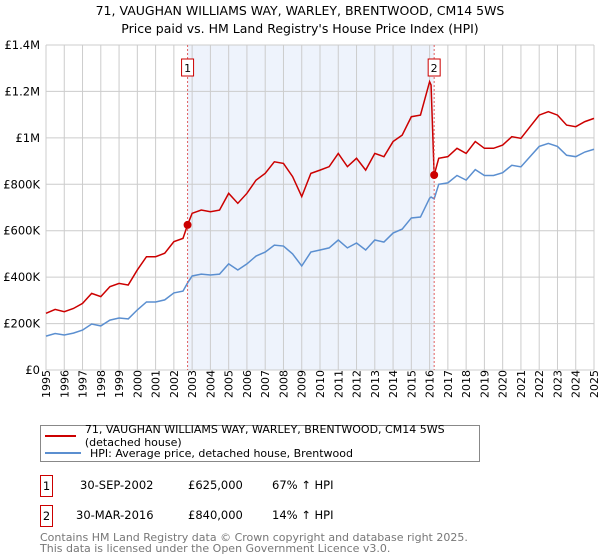  I want to click on y-tick-label: £400K, so click(21, 277).